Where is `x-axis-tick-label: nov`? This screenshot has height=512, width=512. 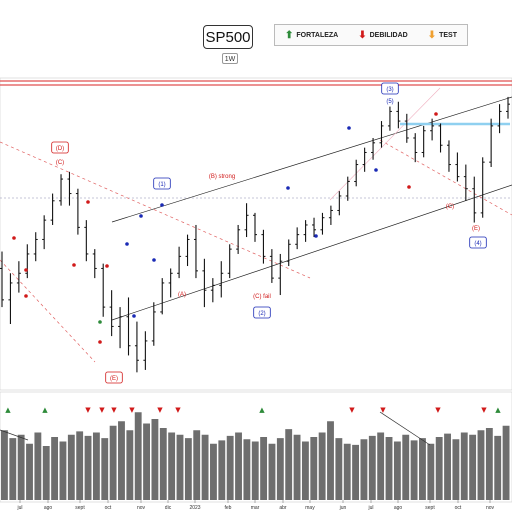
x-axis-tick-label: nov is located at coordinates (141, 508).